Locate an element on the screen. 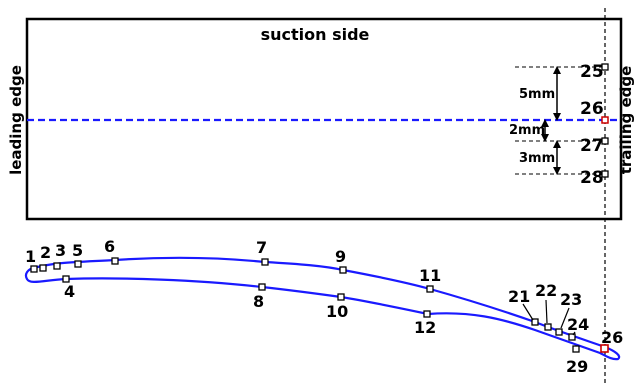 The height and width of the screenshot is (384, 637). marker-label-8: 8 is located at coordinates (258, 301).